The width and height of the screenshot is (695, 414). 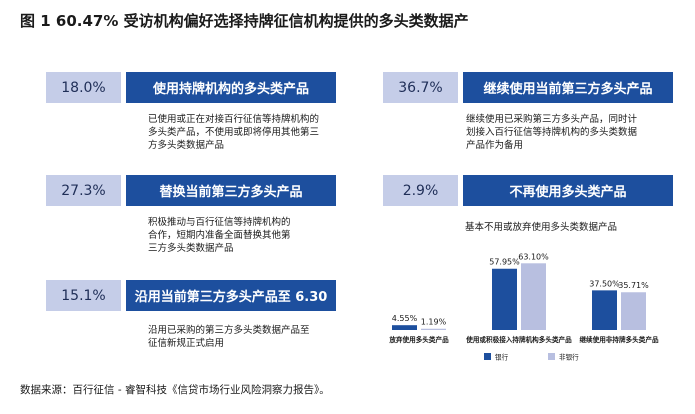 I want to click on description-line: 方多头类数据产品, so click(x=186, y=145).